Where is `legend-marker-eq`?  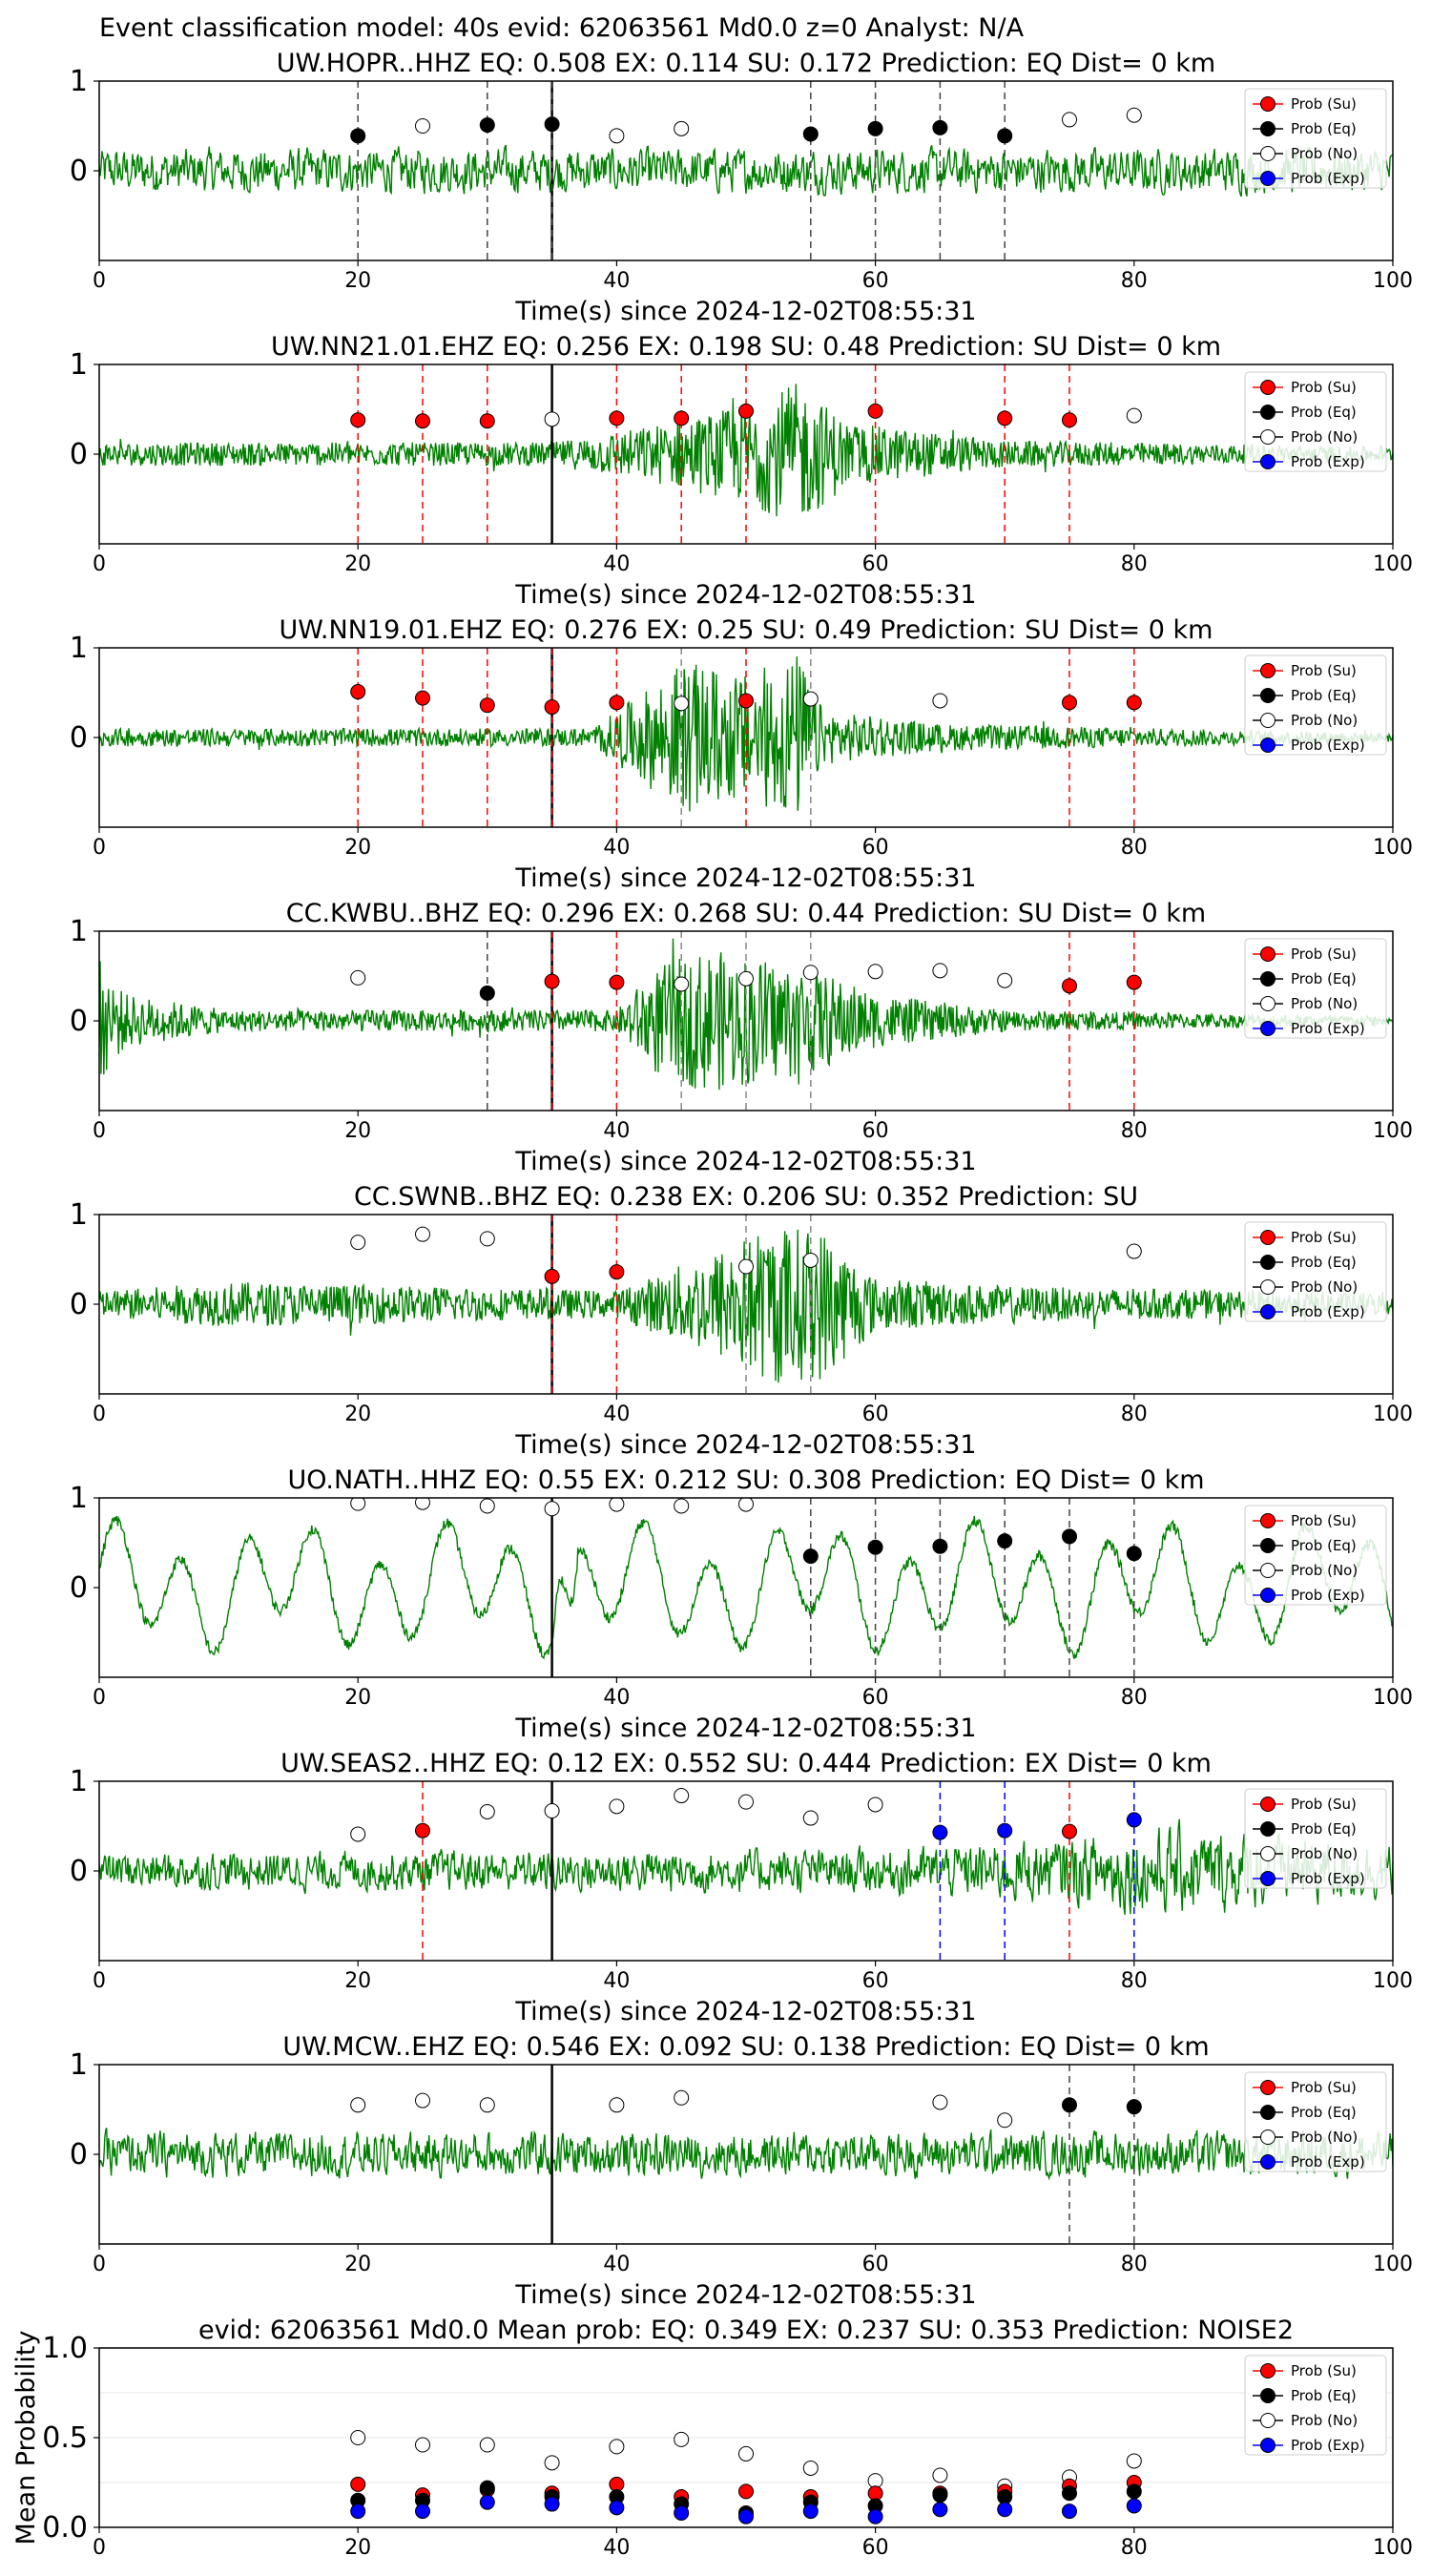
legend-marker-eq is located at coordinates (1267, 2112).